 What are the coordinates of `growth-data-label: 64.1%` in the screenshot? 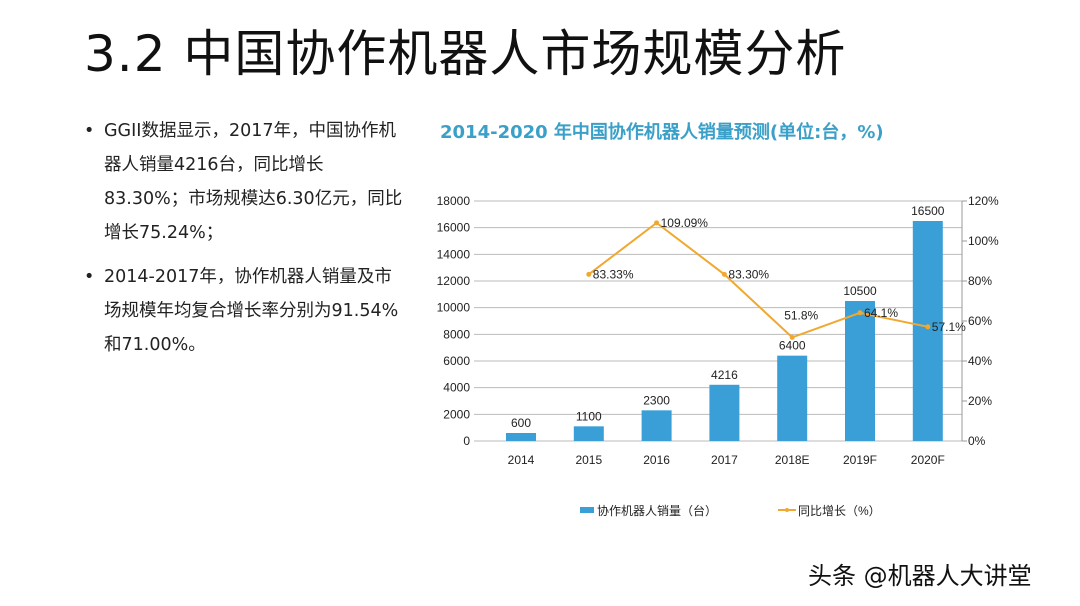 It's located at (881, 313).